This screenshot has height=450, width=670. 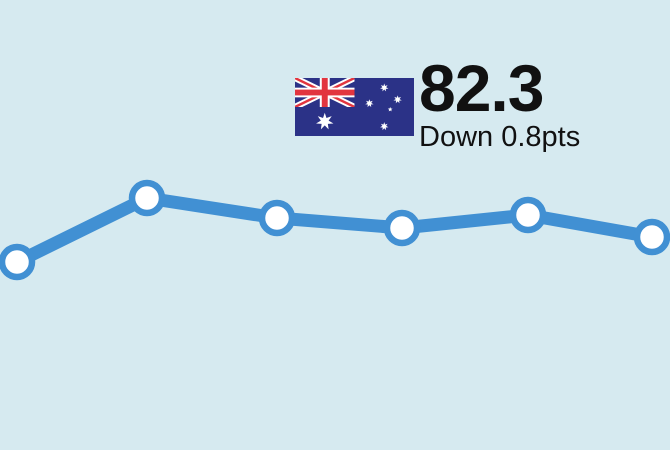 I want to click on headline-block: 82.3 Down 0.8pts, so click(x=500, y=102).